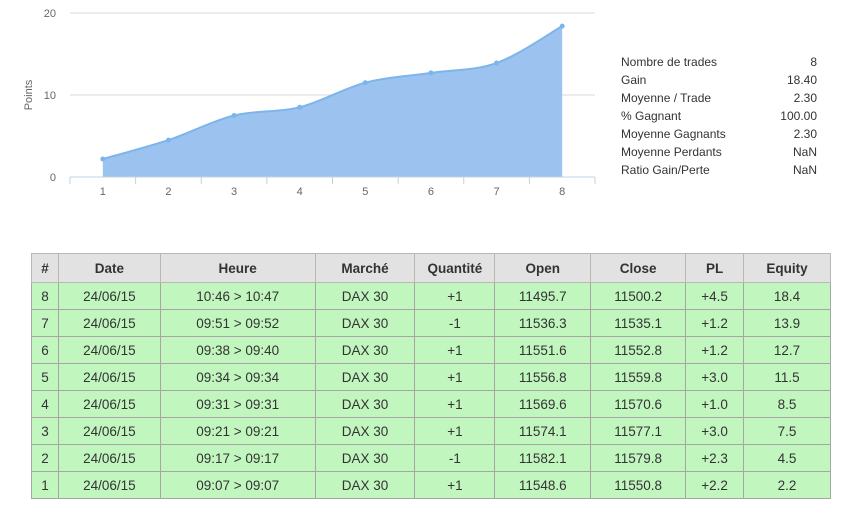 The height and width of the screenshot is (512, 859). I want to click on x-tick-label: 7, so click(497, 192).